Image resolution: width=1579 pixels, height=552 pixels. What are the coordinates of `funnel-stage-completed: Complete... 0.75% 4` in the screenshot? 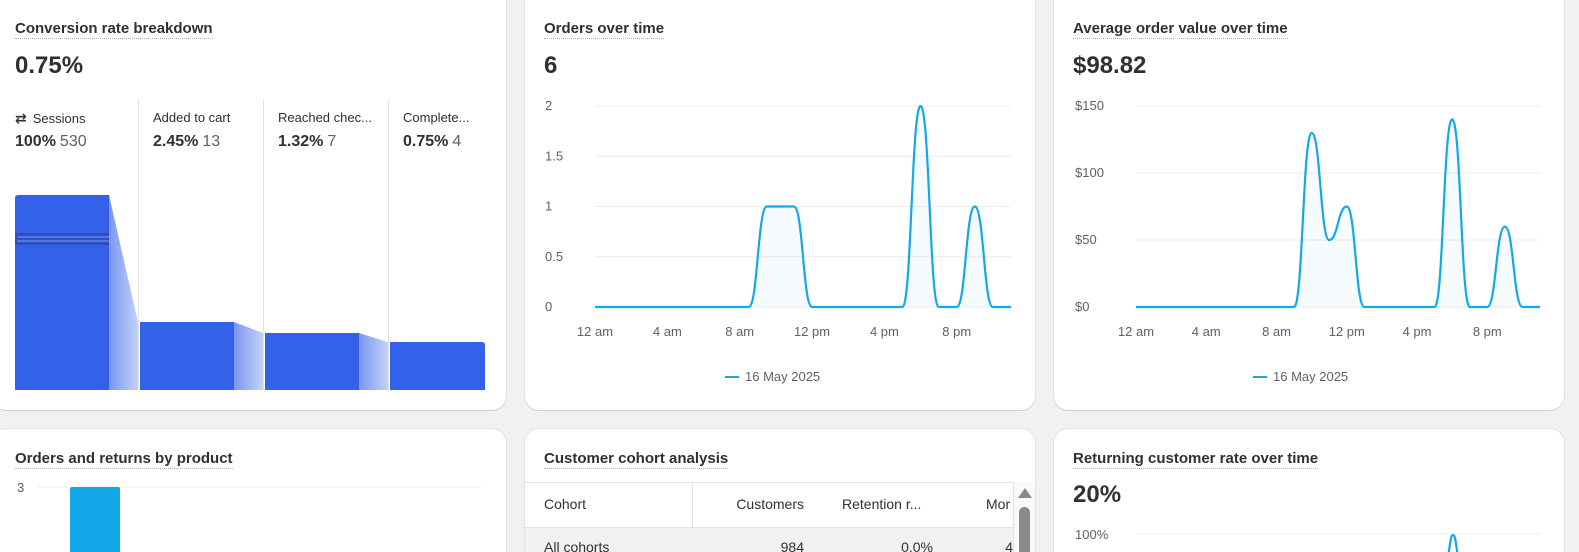 It's located at (443, 245).